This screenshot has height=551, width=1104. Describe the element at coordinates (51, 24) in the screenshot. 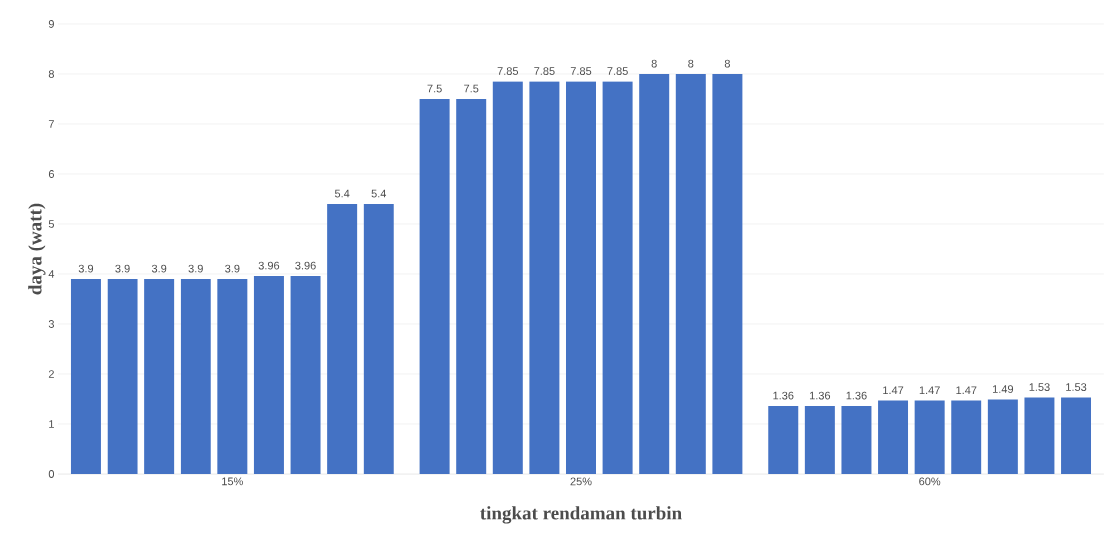

I see `y-tick-label: 9` at that location.